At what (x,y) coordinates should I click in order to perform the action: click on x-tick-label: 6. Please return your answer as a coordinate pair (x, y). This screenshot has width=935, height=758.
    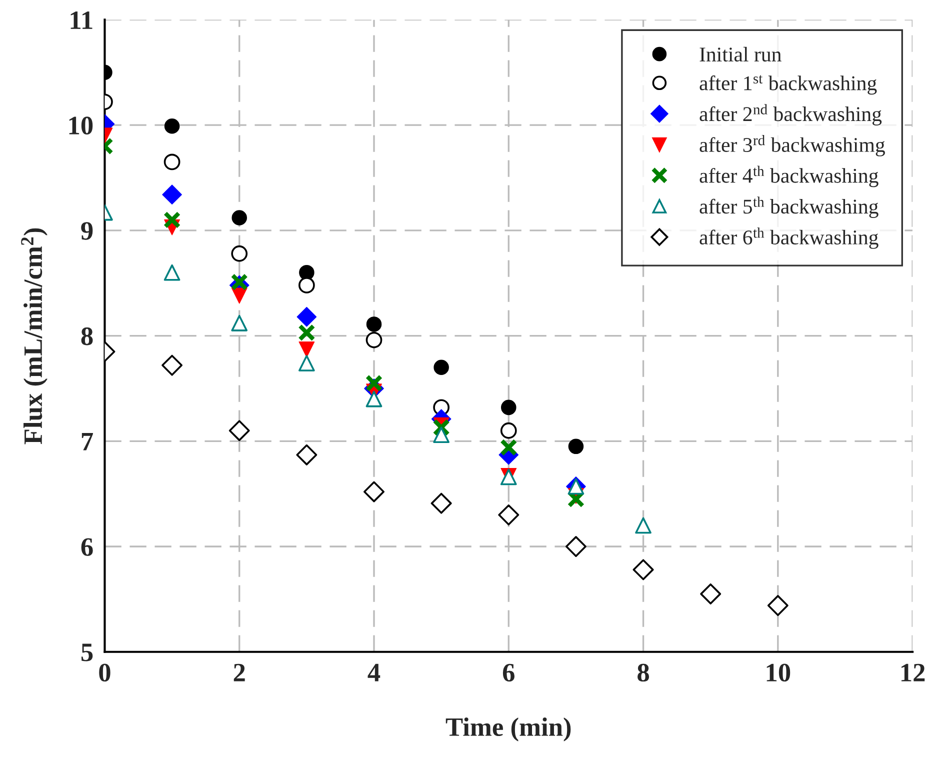
    Looking at the image, I should click on (508, 673).